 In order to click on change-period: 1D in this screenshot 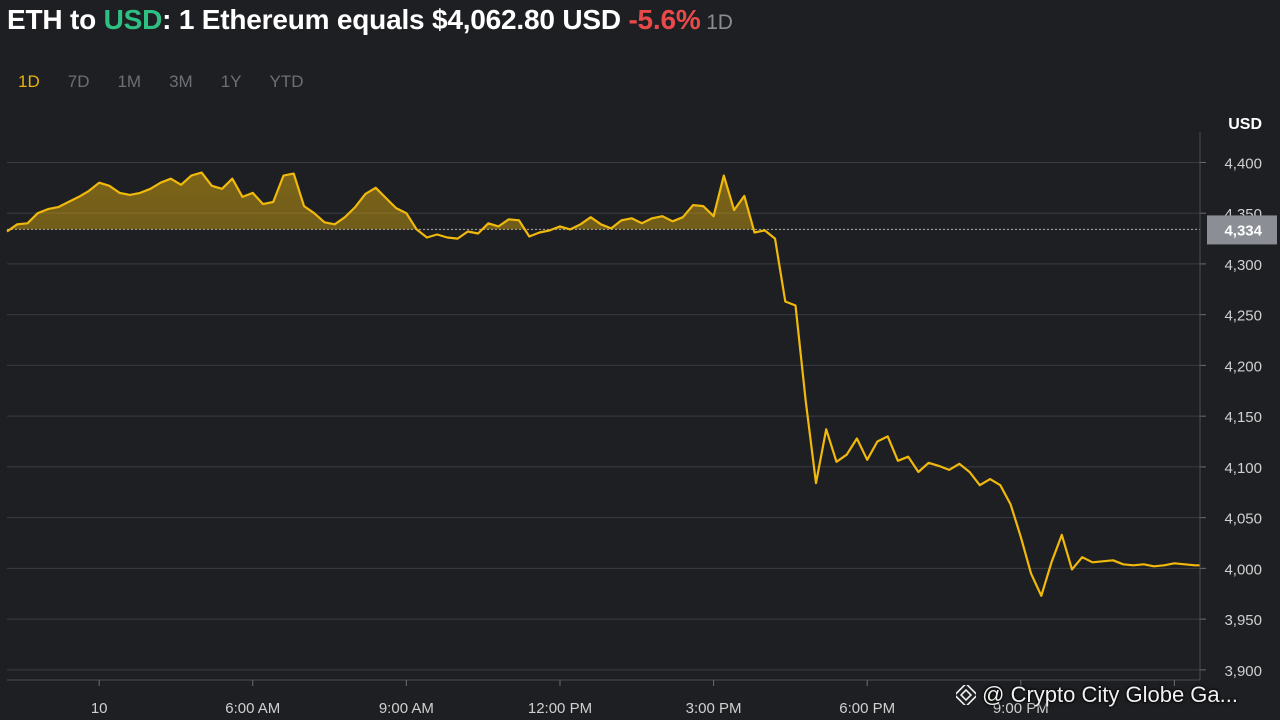, I will do `click(716, 22)`.